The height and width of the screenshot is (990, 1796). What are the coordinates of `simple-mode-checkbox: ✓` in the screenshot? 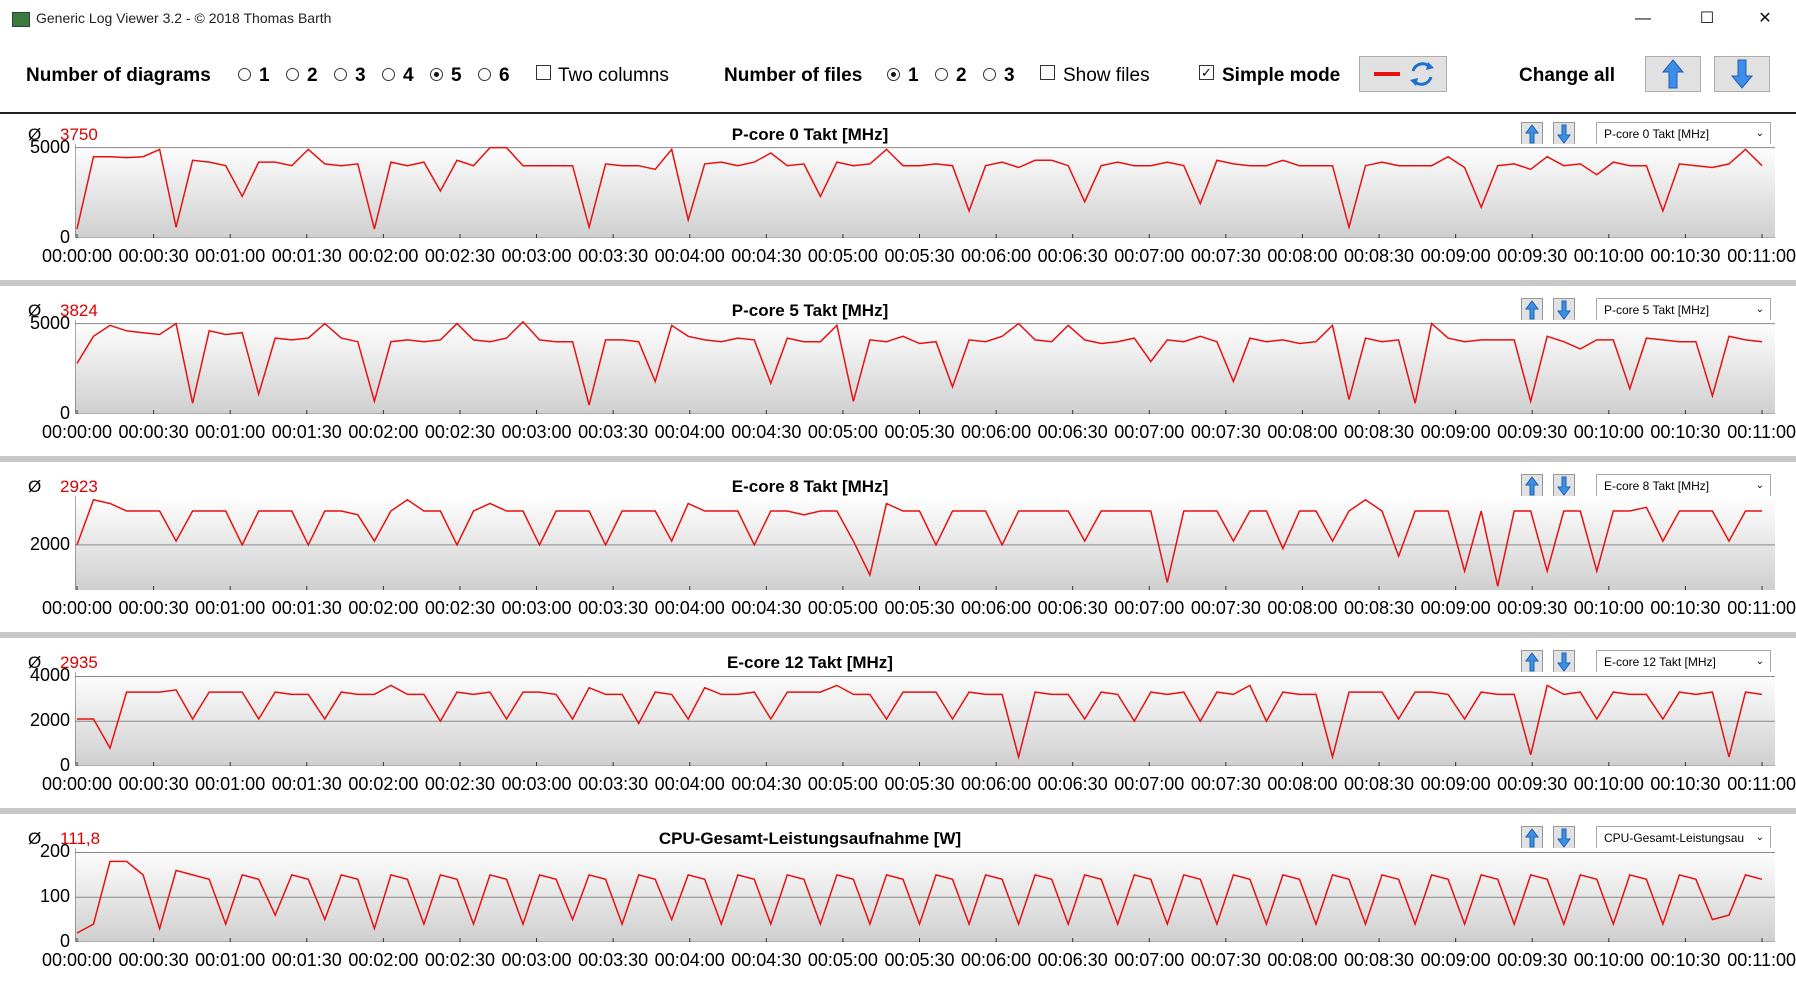 It's located at (1206, 72).